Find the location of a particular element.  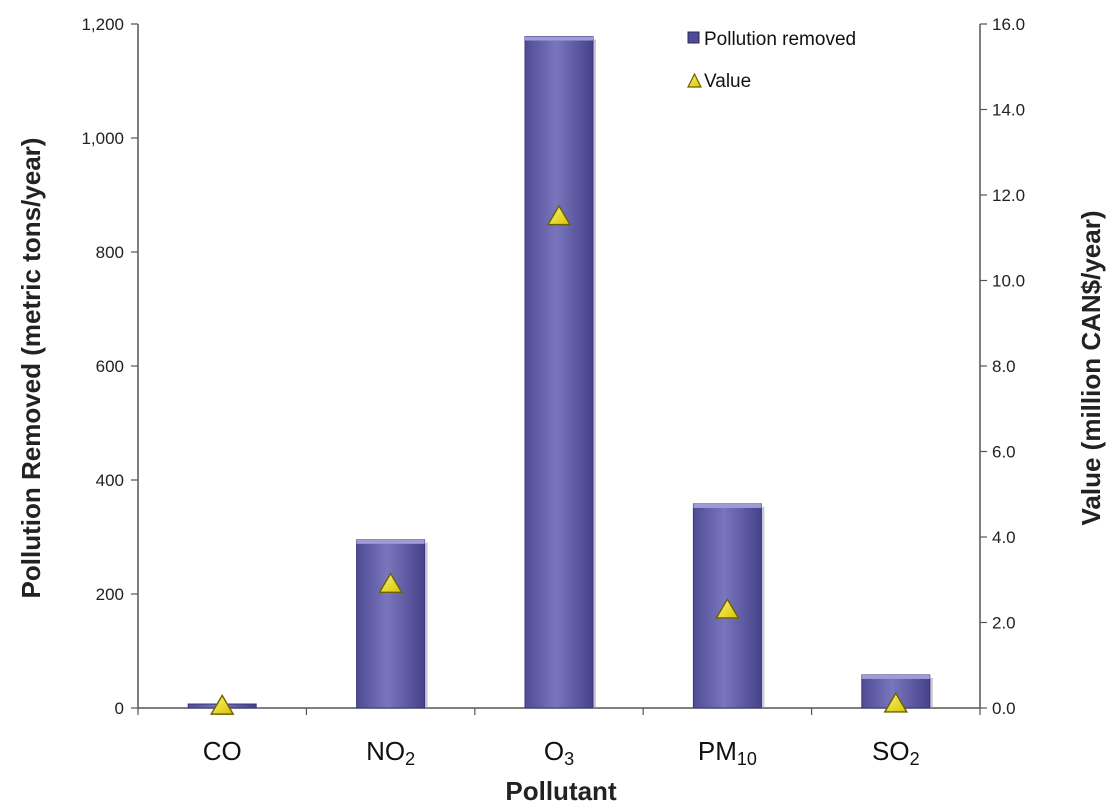

y2-tick-label: 2.0 is located at coordinates (1004, 623).